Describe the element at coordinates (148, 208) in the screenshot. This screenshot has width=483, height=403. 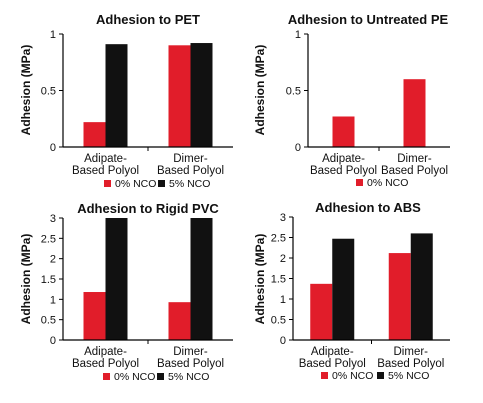
I see `chart-title: Adhesion to Rigid PVC` at that location.